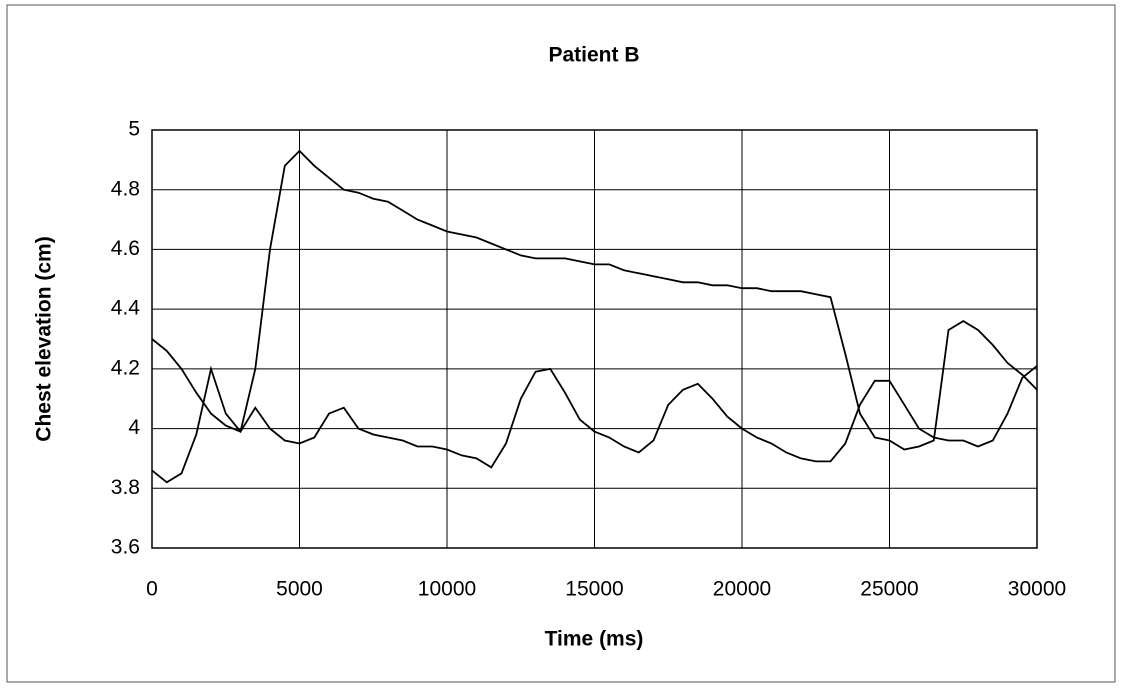 This screenshot has width=1123, height=689. I want to click on y-tick-label: 3.8, so click(125, 487).